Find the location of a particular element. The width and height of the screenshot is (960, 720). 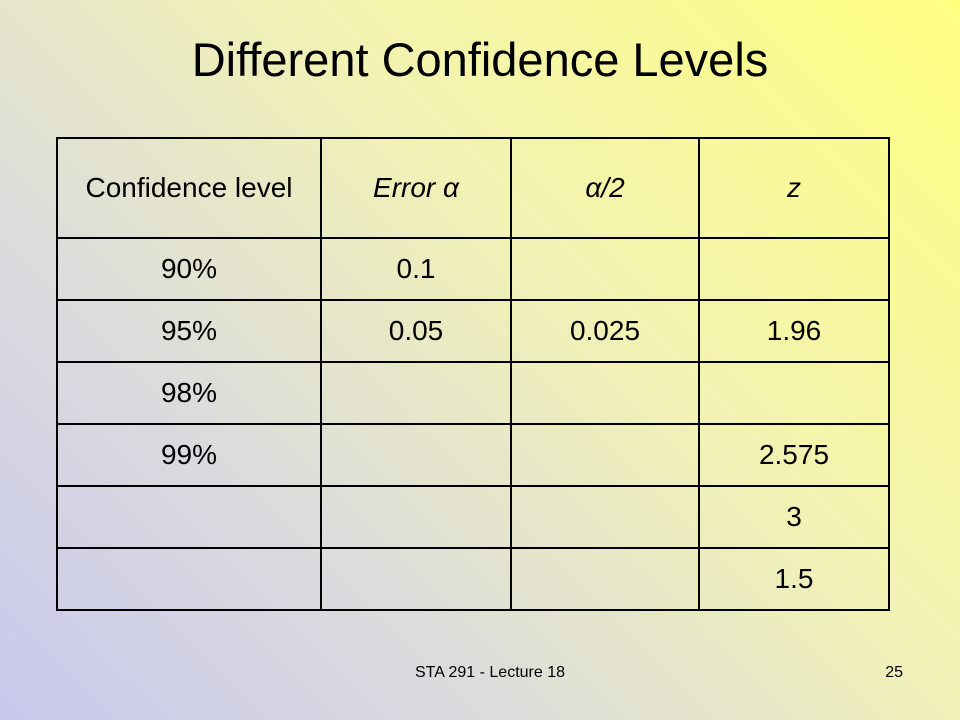

table-row: 98% is located at coordinates (473, 393).